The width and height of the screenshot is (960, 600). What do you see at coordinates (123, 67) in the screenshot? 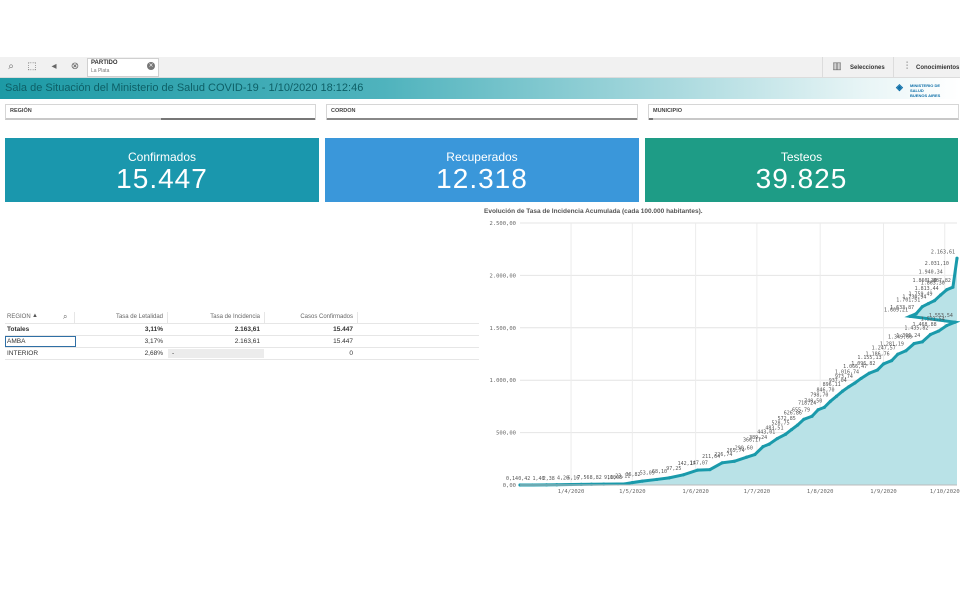
I see `selection-chip-partido: PARTIDO La Plata ×` at bounding box center [123, 67].